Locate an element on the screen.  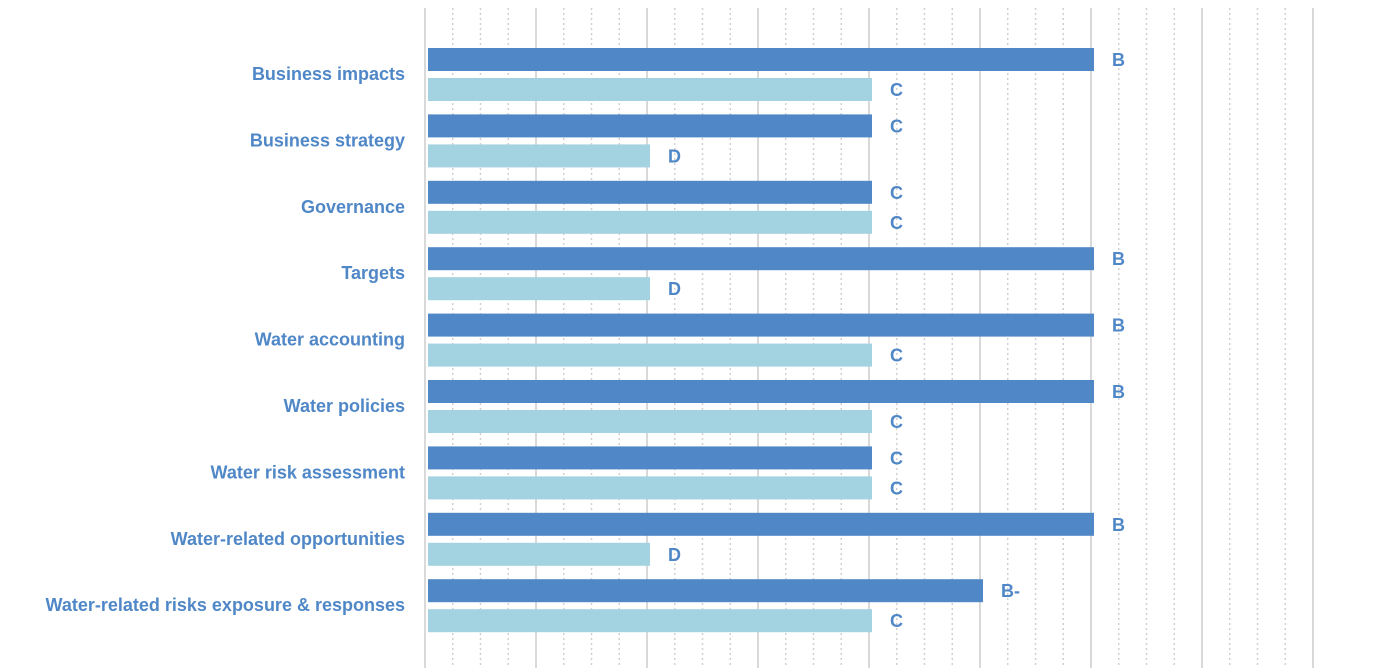
category-label: Water accounting is located at coordinates (330, 340).